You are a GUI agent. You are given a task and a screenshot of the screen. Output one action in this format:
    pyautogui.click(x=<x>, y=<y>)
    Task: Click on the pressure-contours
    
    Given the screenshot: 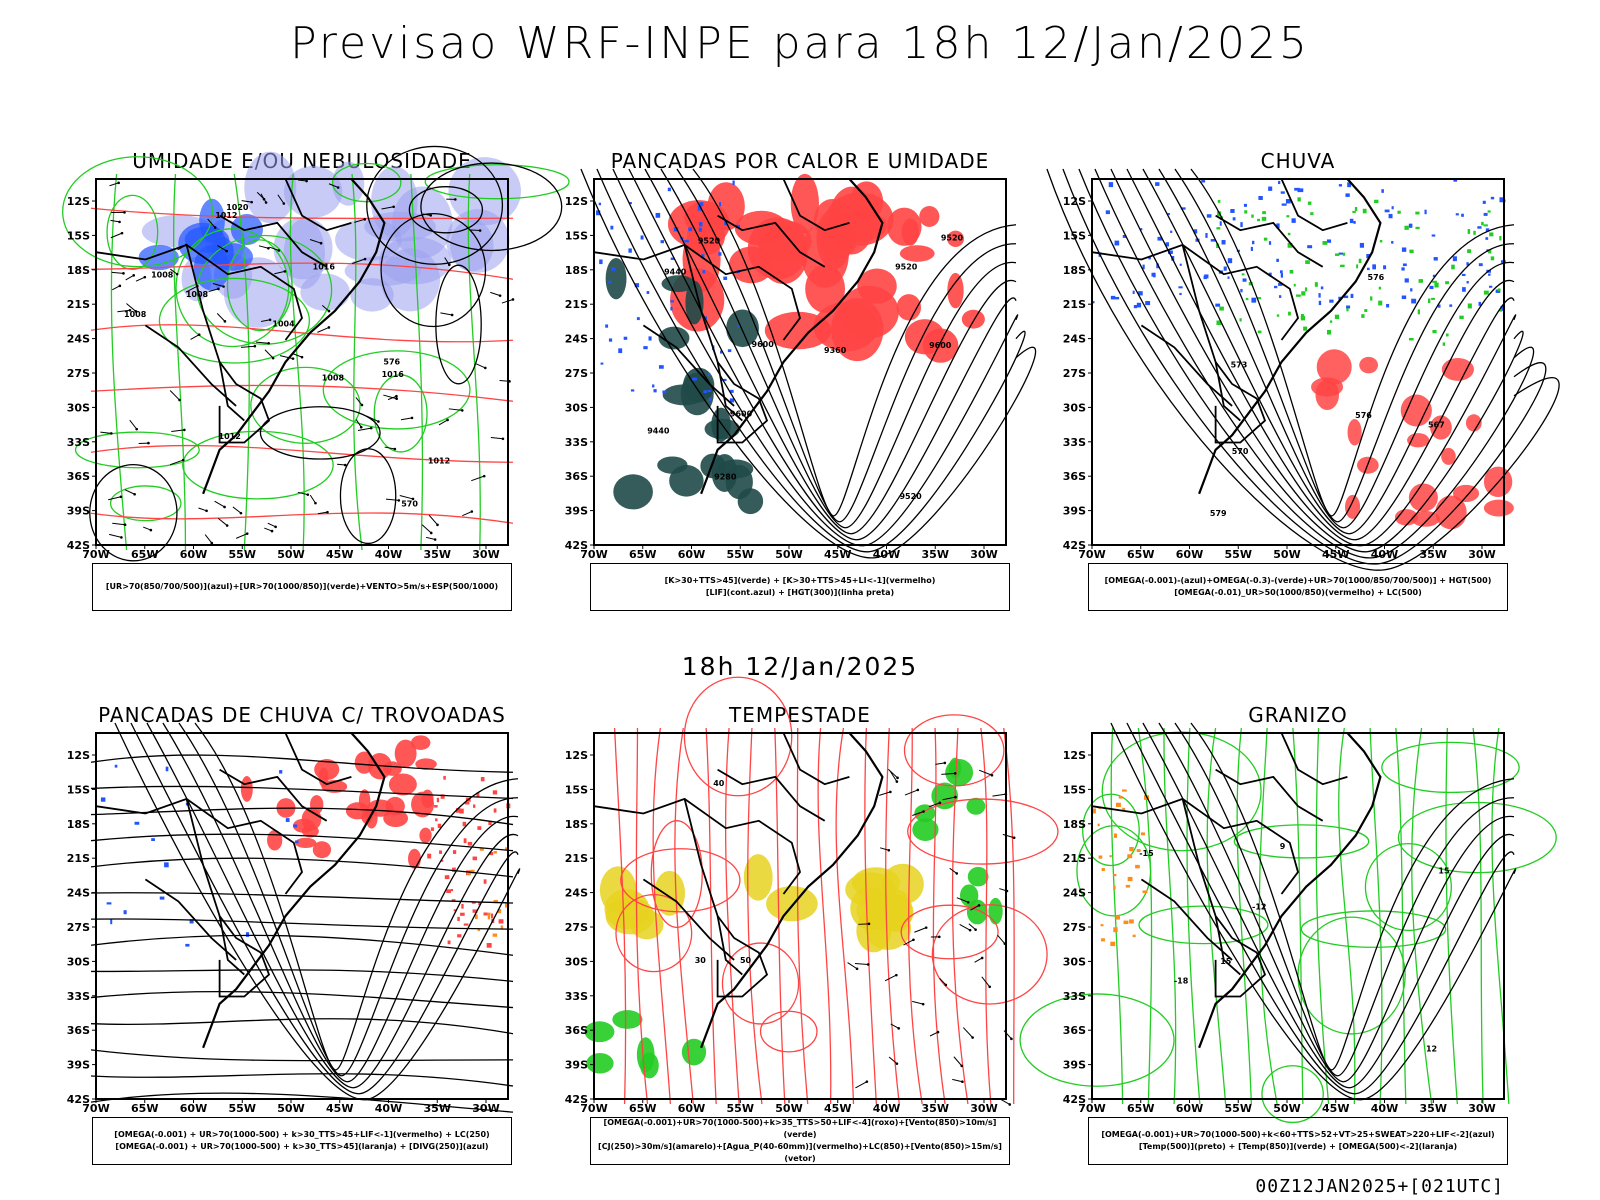 What is the action you would take?
    pyautogui.click(x=326, y=353)
    